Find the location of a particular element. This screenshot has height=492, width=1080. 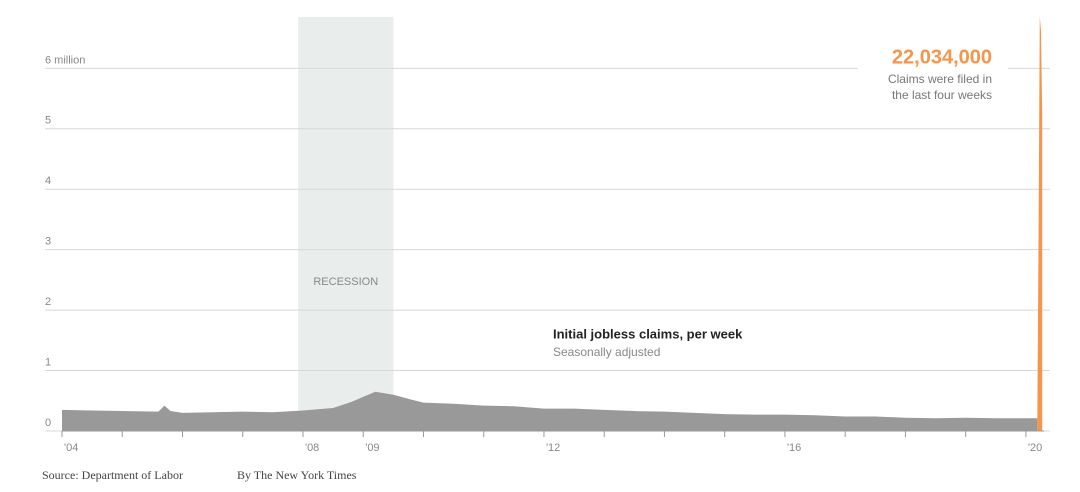

y-tick-label: 5 is located at coordinates (48, 121).